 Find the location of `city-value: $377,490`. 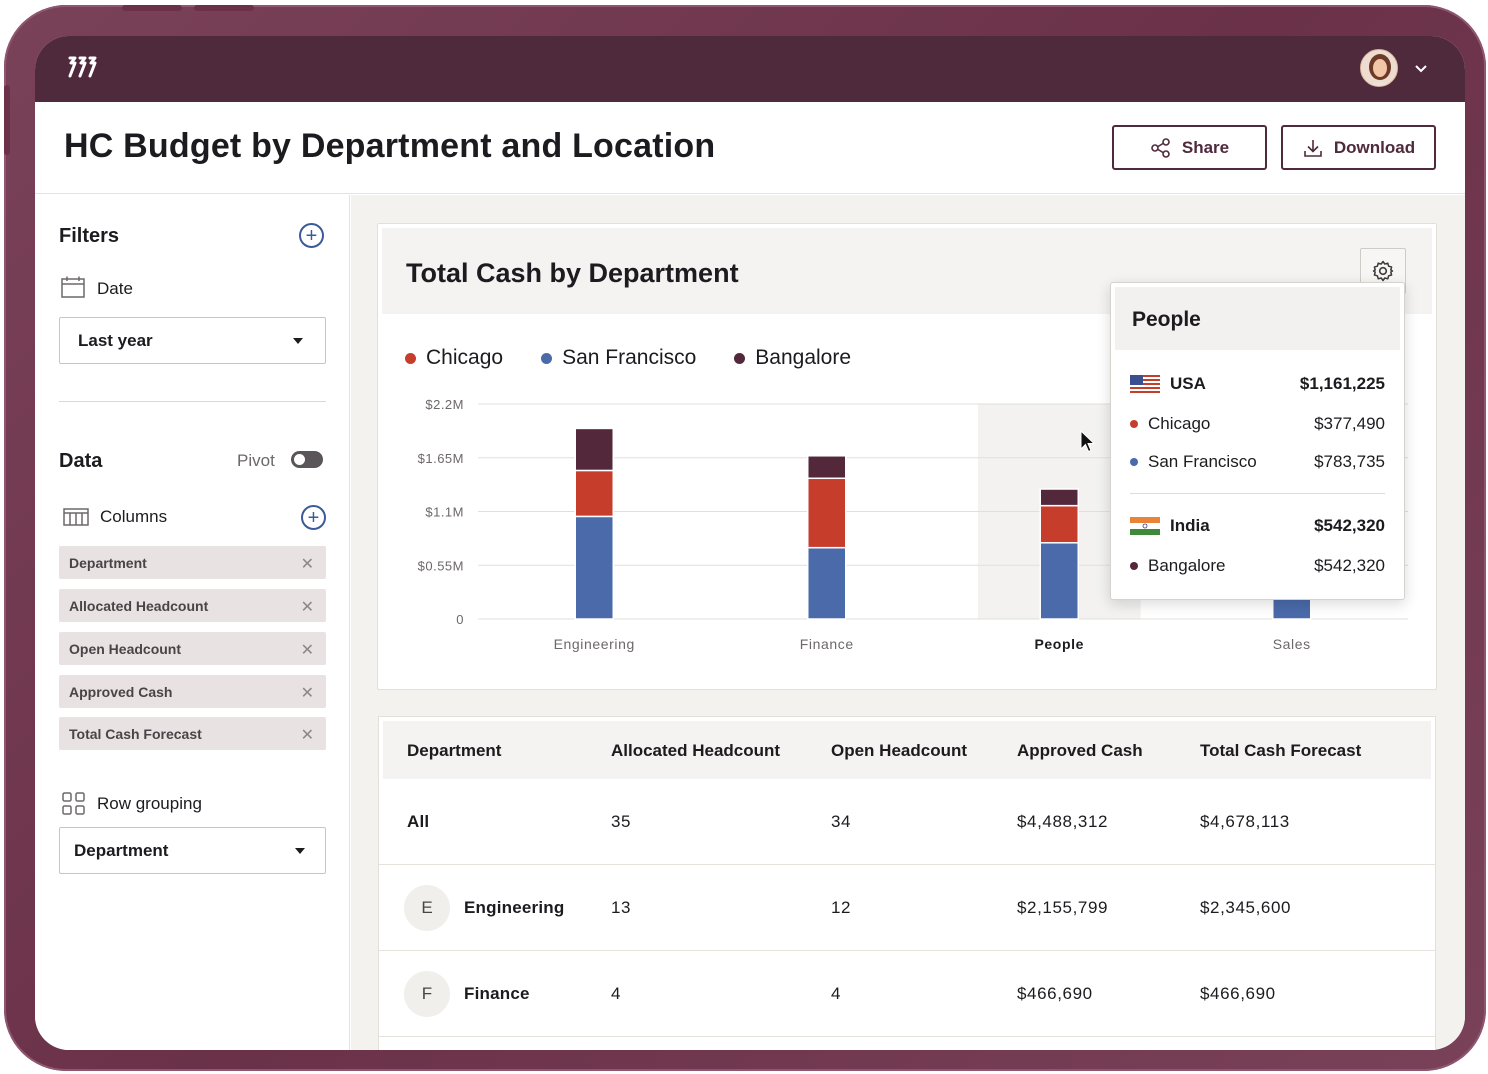

city-value: $377,490 is located at coordinates (1349, 423).